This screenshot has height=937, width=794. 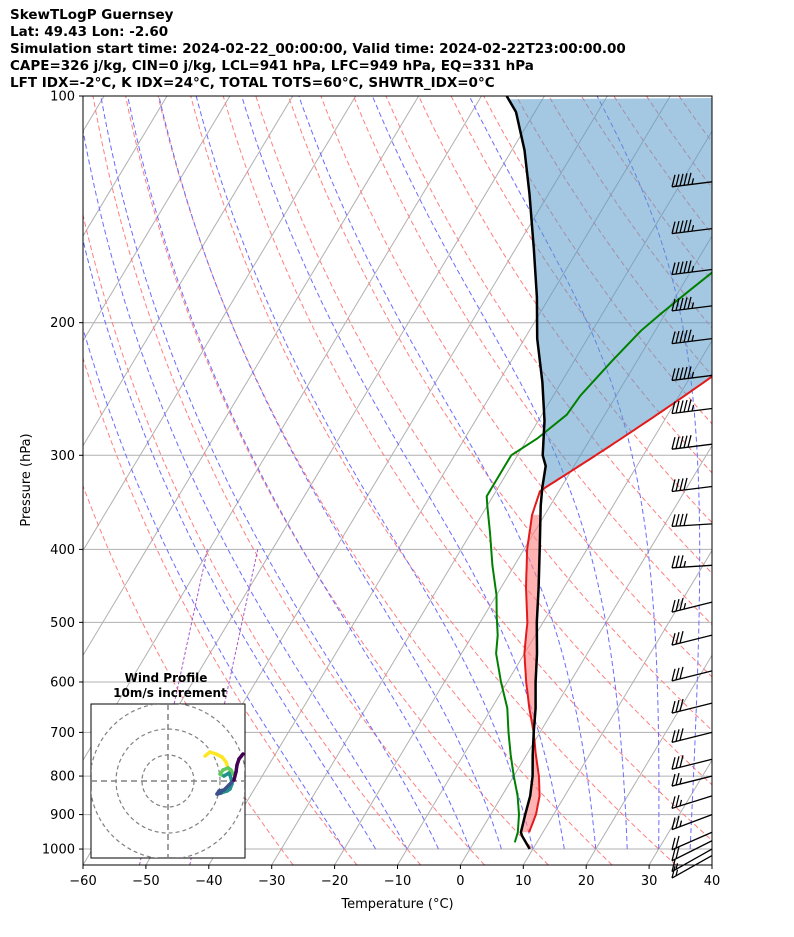 I want to click on hodograph-subtitle: 10m/s increment, so click(x=170, y=693).